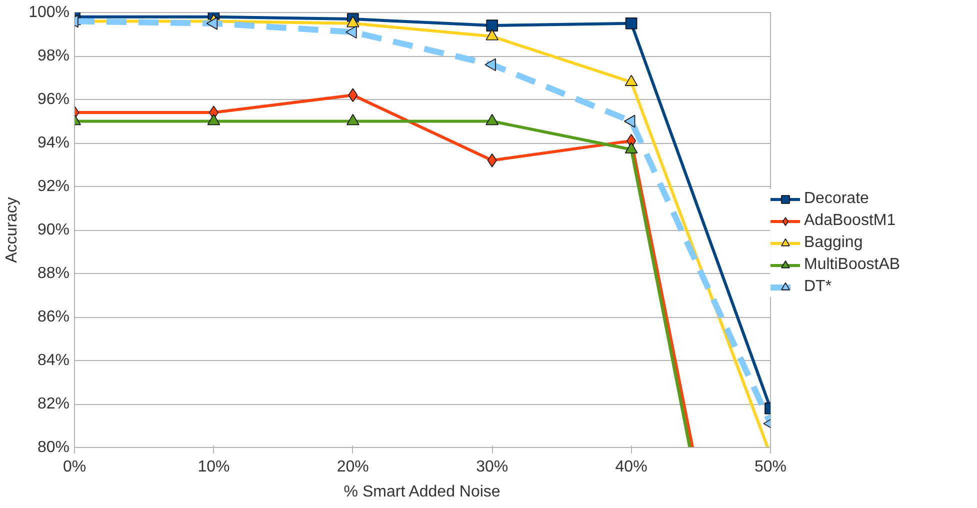 The height and width of the screenshot is (508, 977). Describe the element at coordinates (53, 143) in the screenshot. I see `y-tick-label: 94%` at that location.